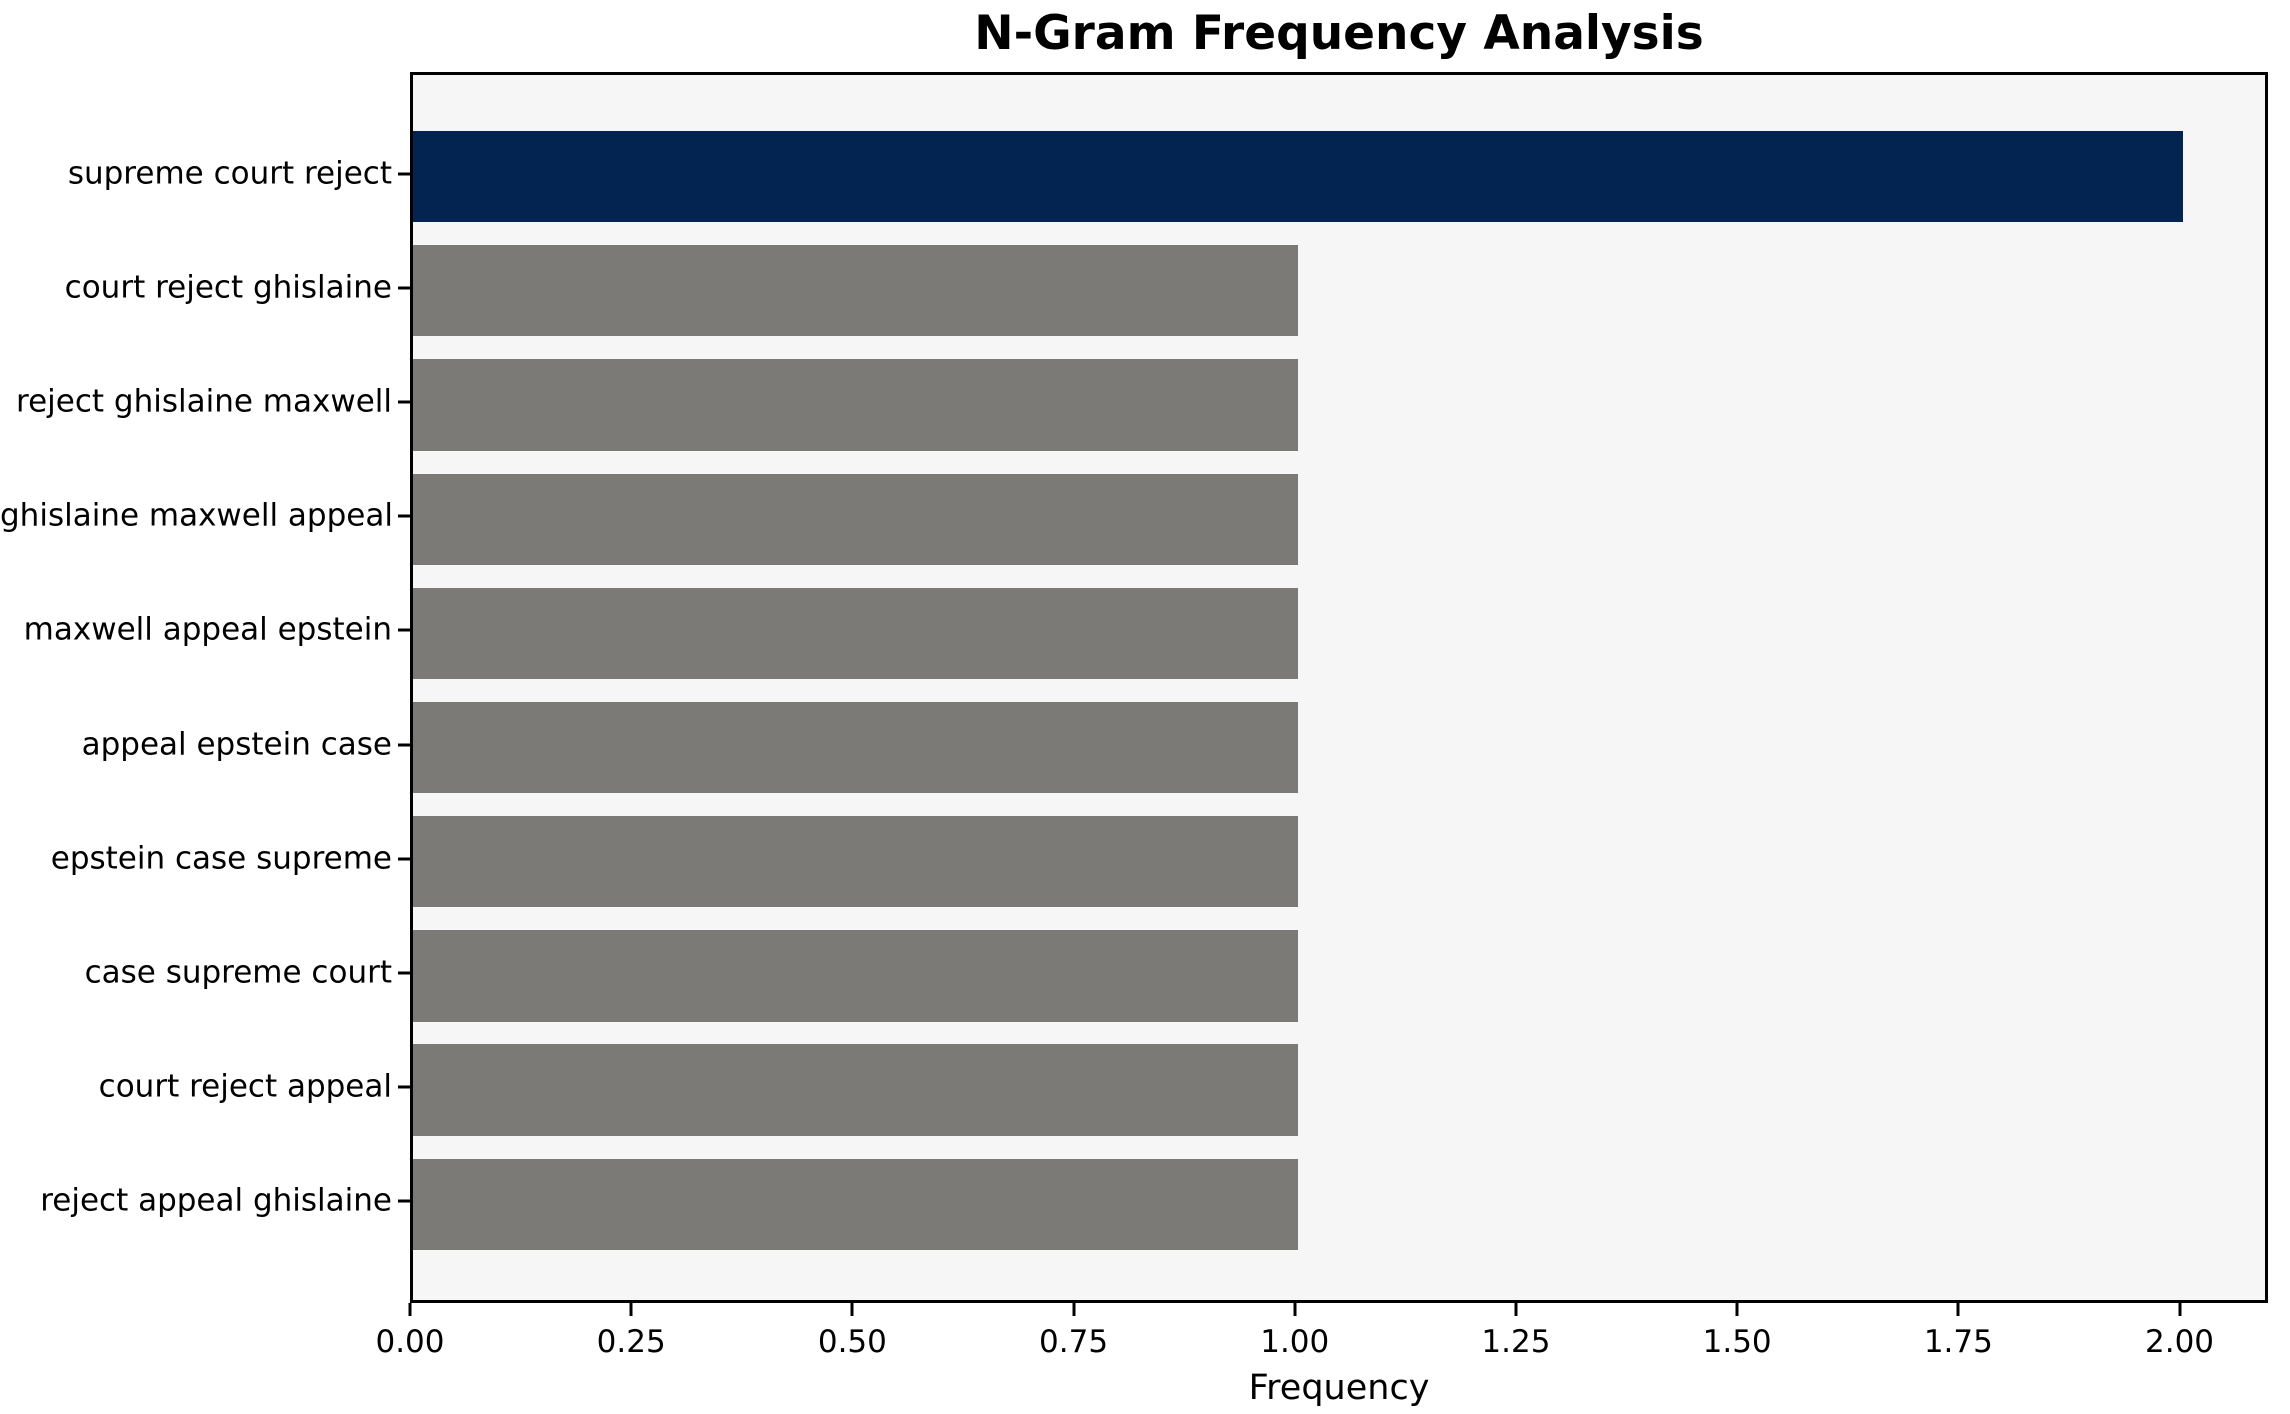 The height and width of the screenshot is (1414, 2290). Describe the element at coordinates (207, 629) in the screenshot. I see `y-tick-label-maxwell-appeal-epstein: maxwell appeal epstein` at that location.